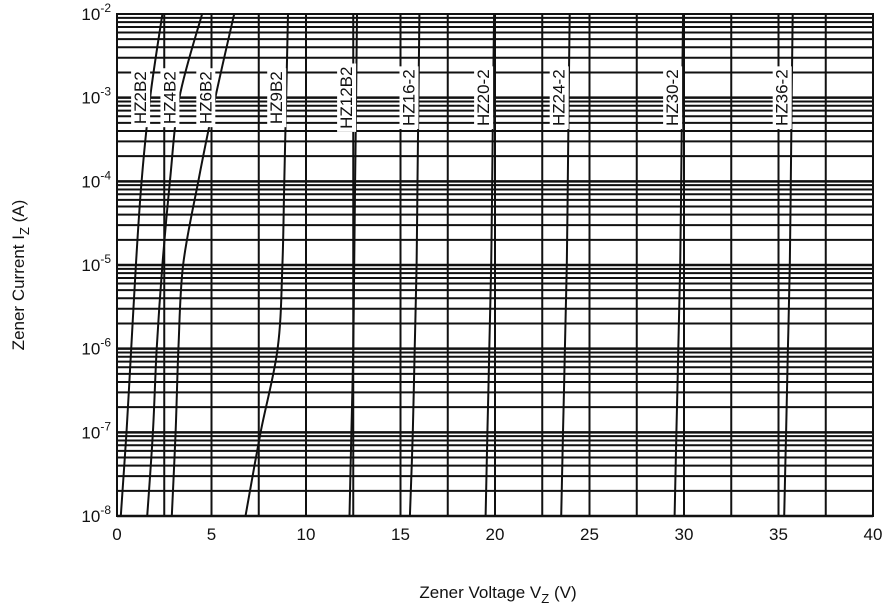 The width and height of the screenshot is (890, 610). Describe the element at coordinates (778, 534) in the screenshot. I see `x-tick-label: 35` at that location.